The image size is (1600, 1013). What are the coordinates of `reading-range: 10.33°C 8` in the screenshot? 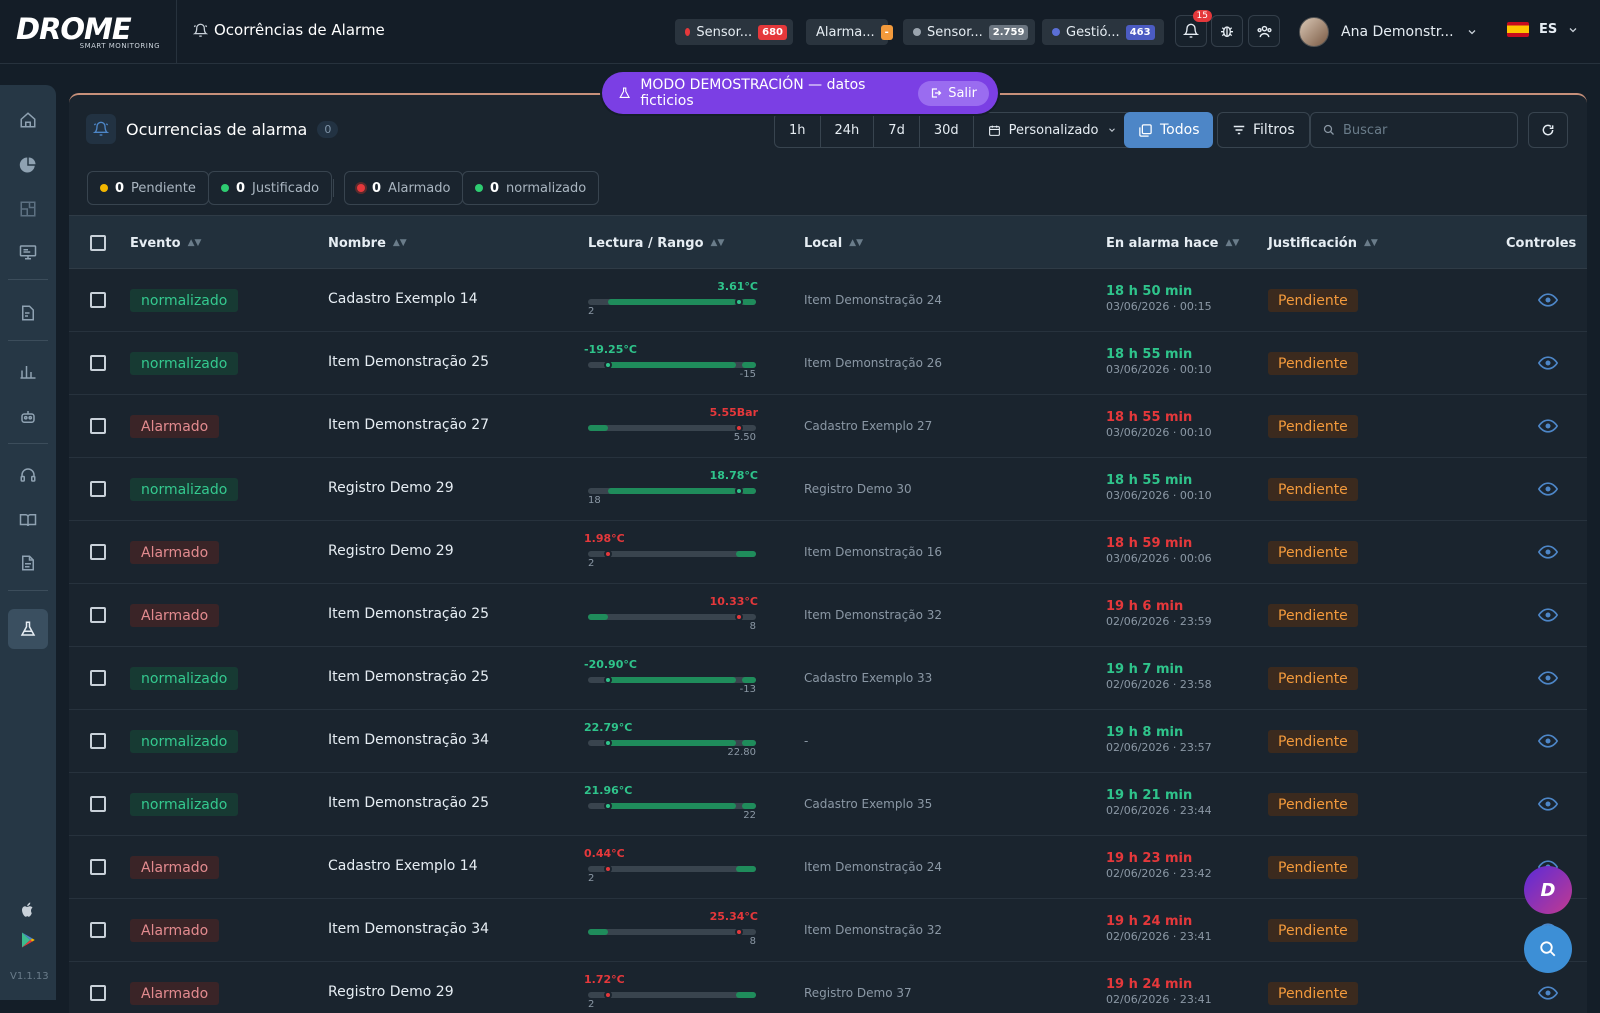 It's located at (673, 615).